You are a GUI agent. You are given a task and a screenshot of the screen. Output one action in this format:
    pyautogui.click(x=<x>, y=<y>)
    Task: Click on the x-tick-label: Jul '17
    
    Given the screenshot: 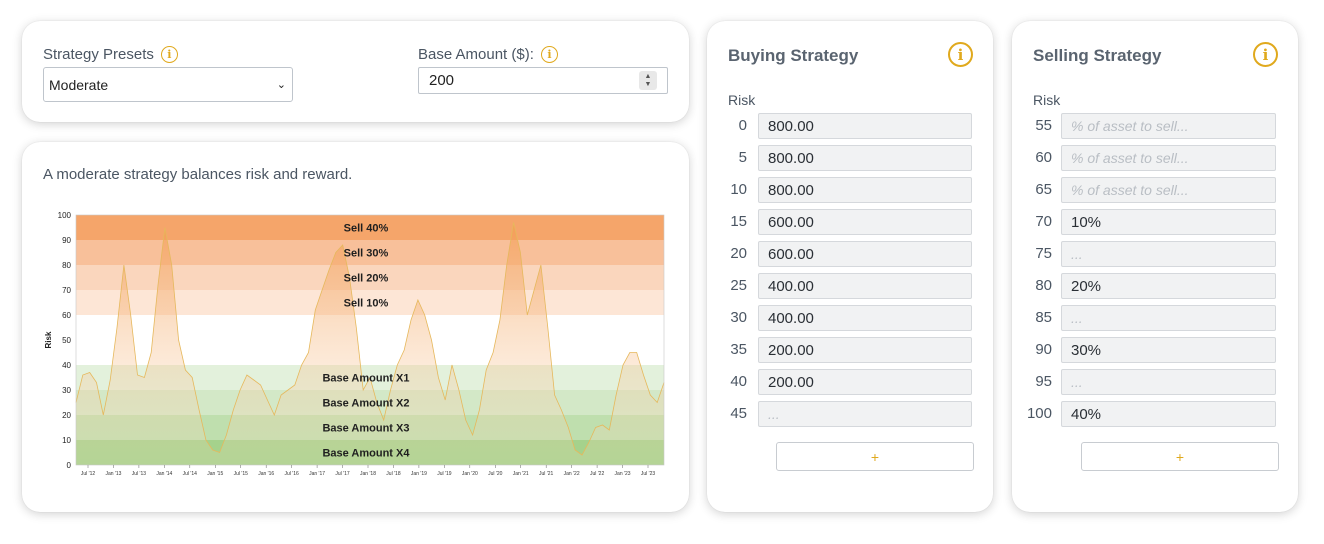 What is the action you would take?
    pyautogui.click(x=342, y=474)
    